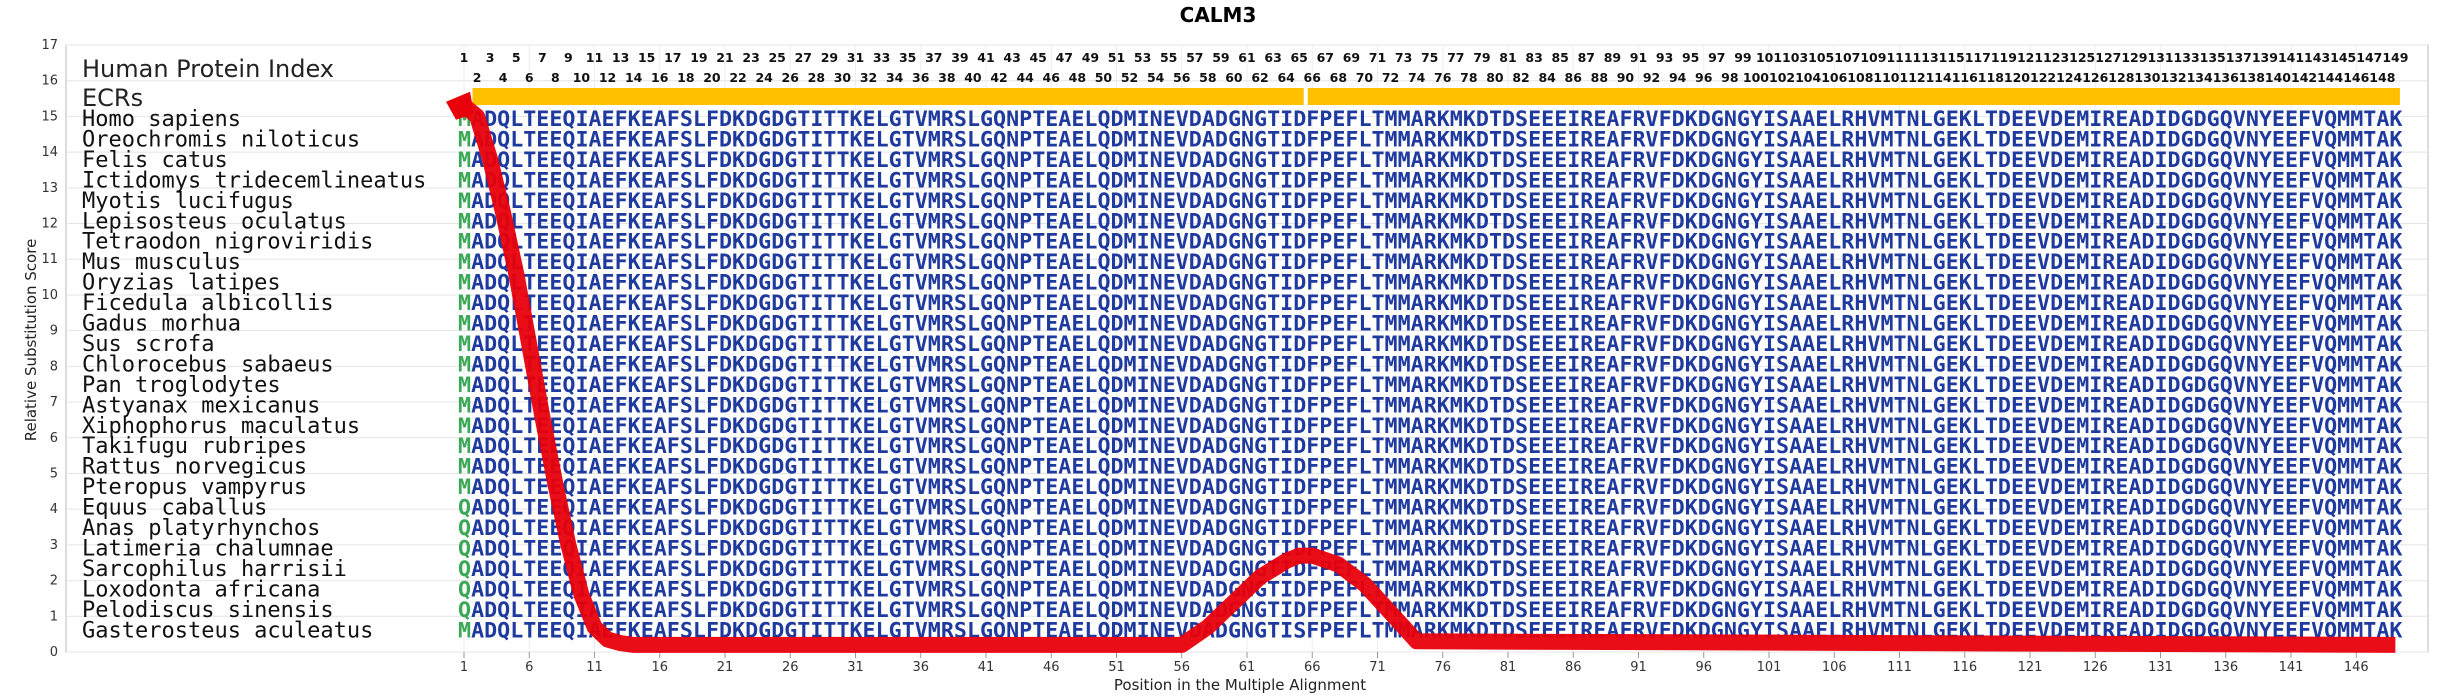  Describe the element at coordinates (888, 96) in the screenshot. I see `ecr-bar` at that location.